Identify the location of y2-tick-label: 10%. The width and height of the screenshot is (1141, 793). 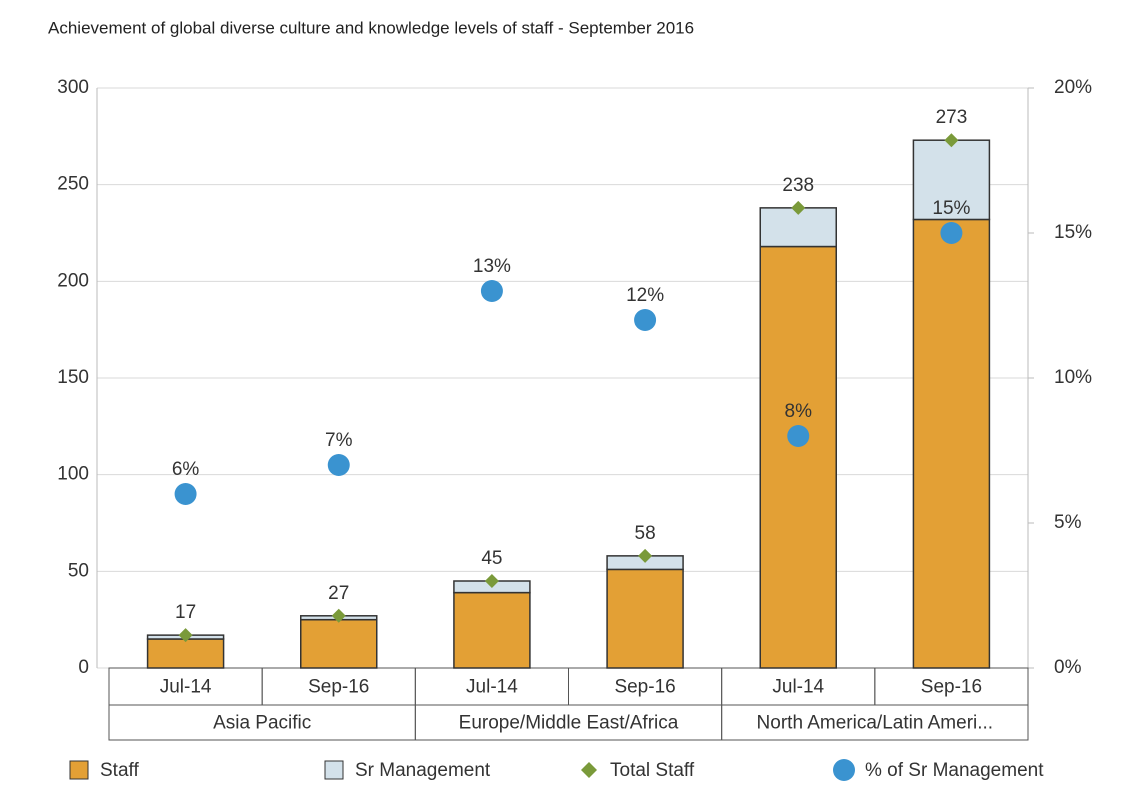
(1073, 377).